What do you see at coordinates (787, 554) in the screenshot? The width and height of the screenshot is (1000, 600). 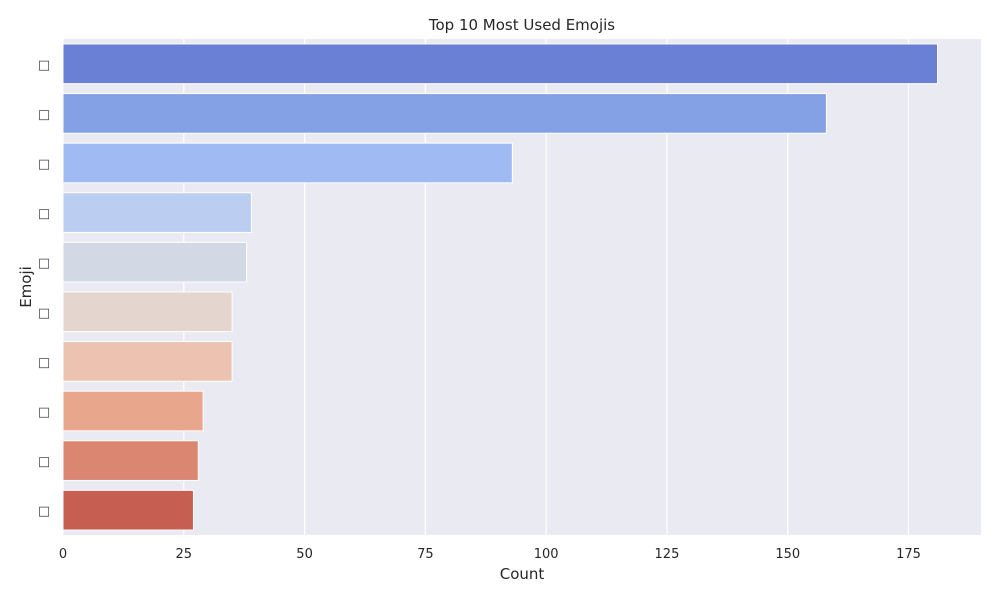 I see `x-tick-label-6: 150` at bounding box center [787, 554].